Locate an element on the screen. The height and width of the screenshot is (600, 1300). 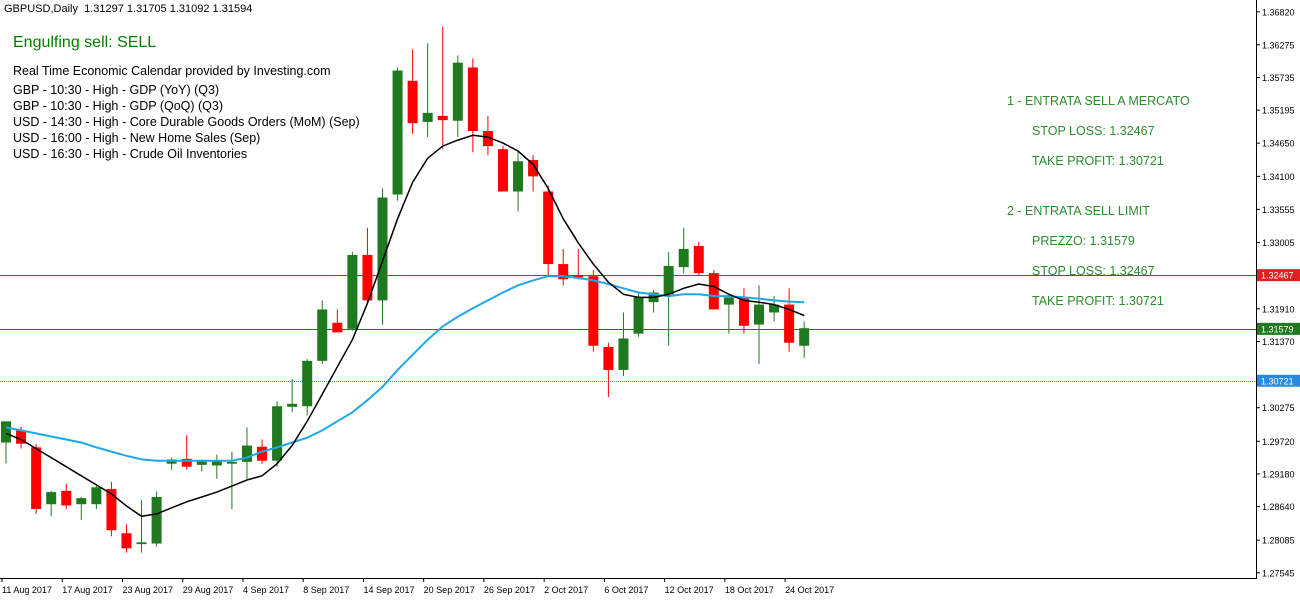
y-tick-label: 1.31370 is located at coordinates (1278, 342).